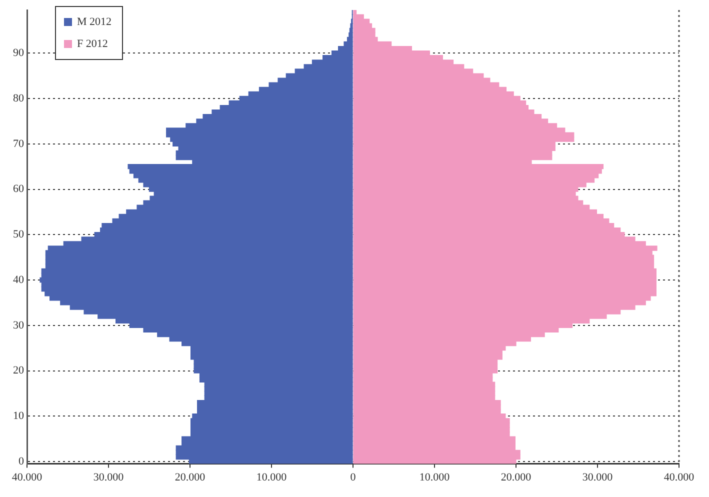 Image resolution: width=709 pixels, height=497 pixels. What do you see at coordinates (92, 44) in the screenshot?
I see `legend-label: F 2012` at bounding box center [92, 44].